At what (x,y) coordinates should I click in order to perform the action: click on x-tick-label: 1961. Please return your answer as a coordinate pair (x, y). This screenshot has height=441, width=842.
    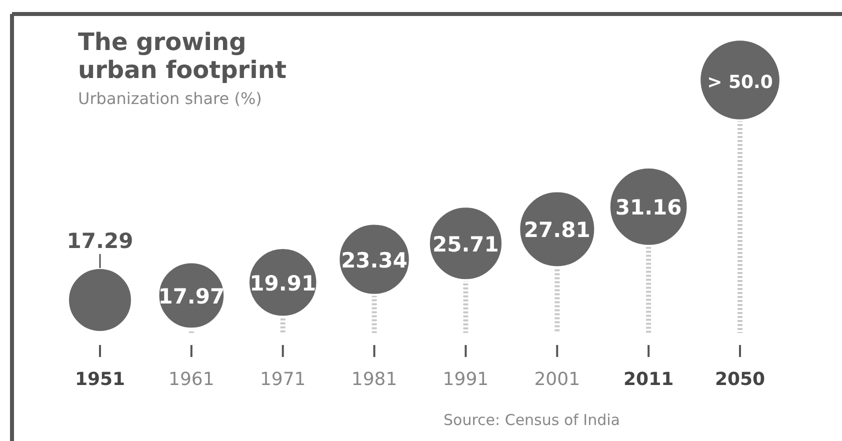
    Looking at the image, I should click on (191, 379).